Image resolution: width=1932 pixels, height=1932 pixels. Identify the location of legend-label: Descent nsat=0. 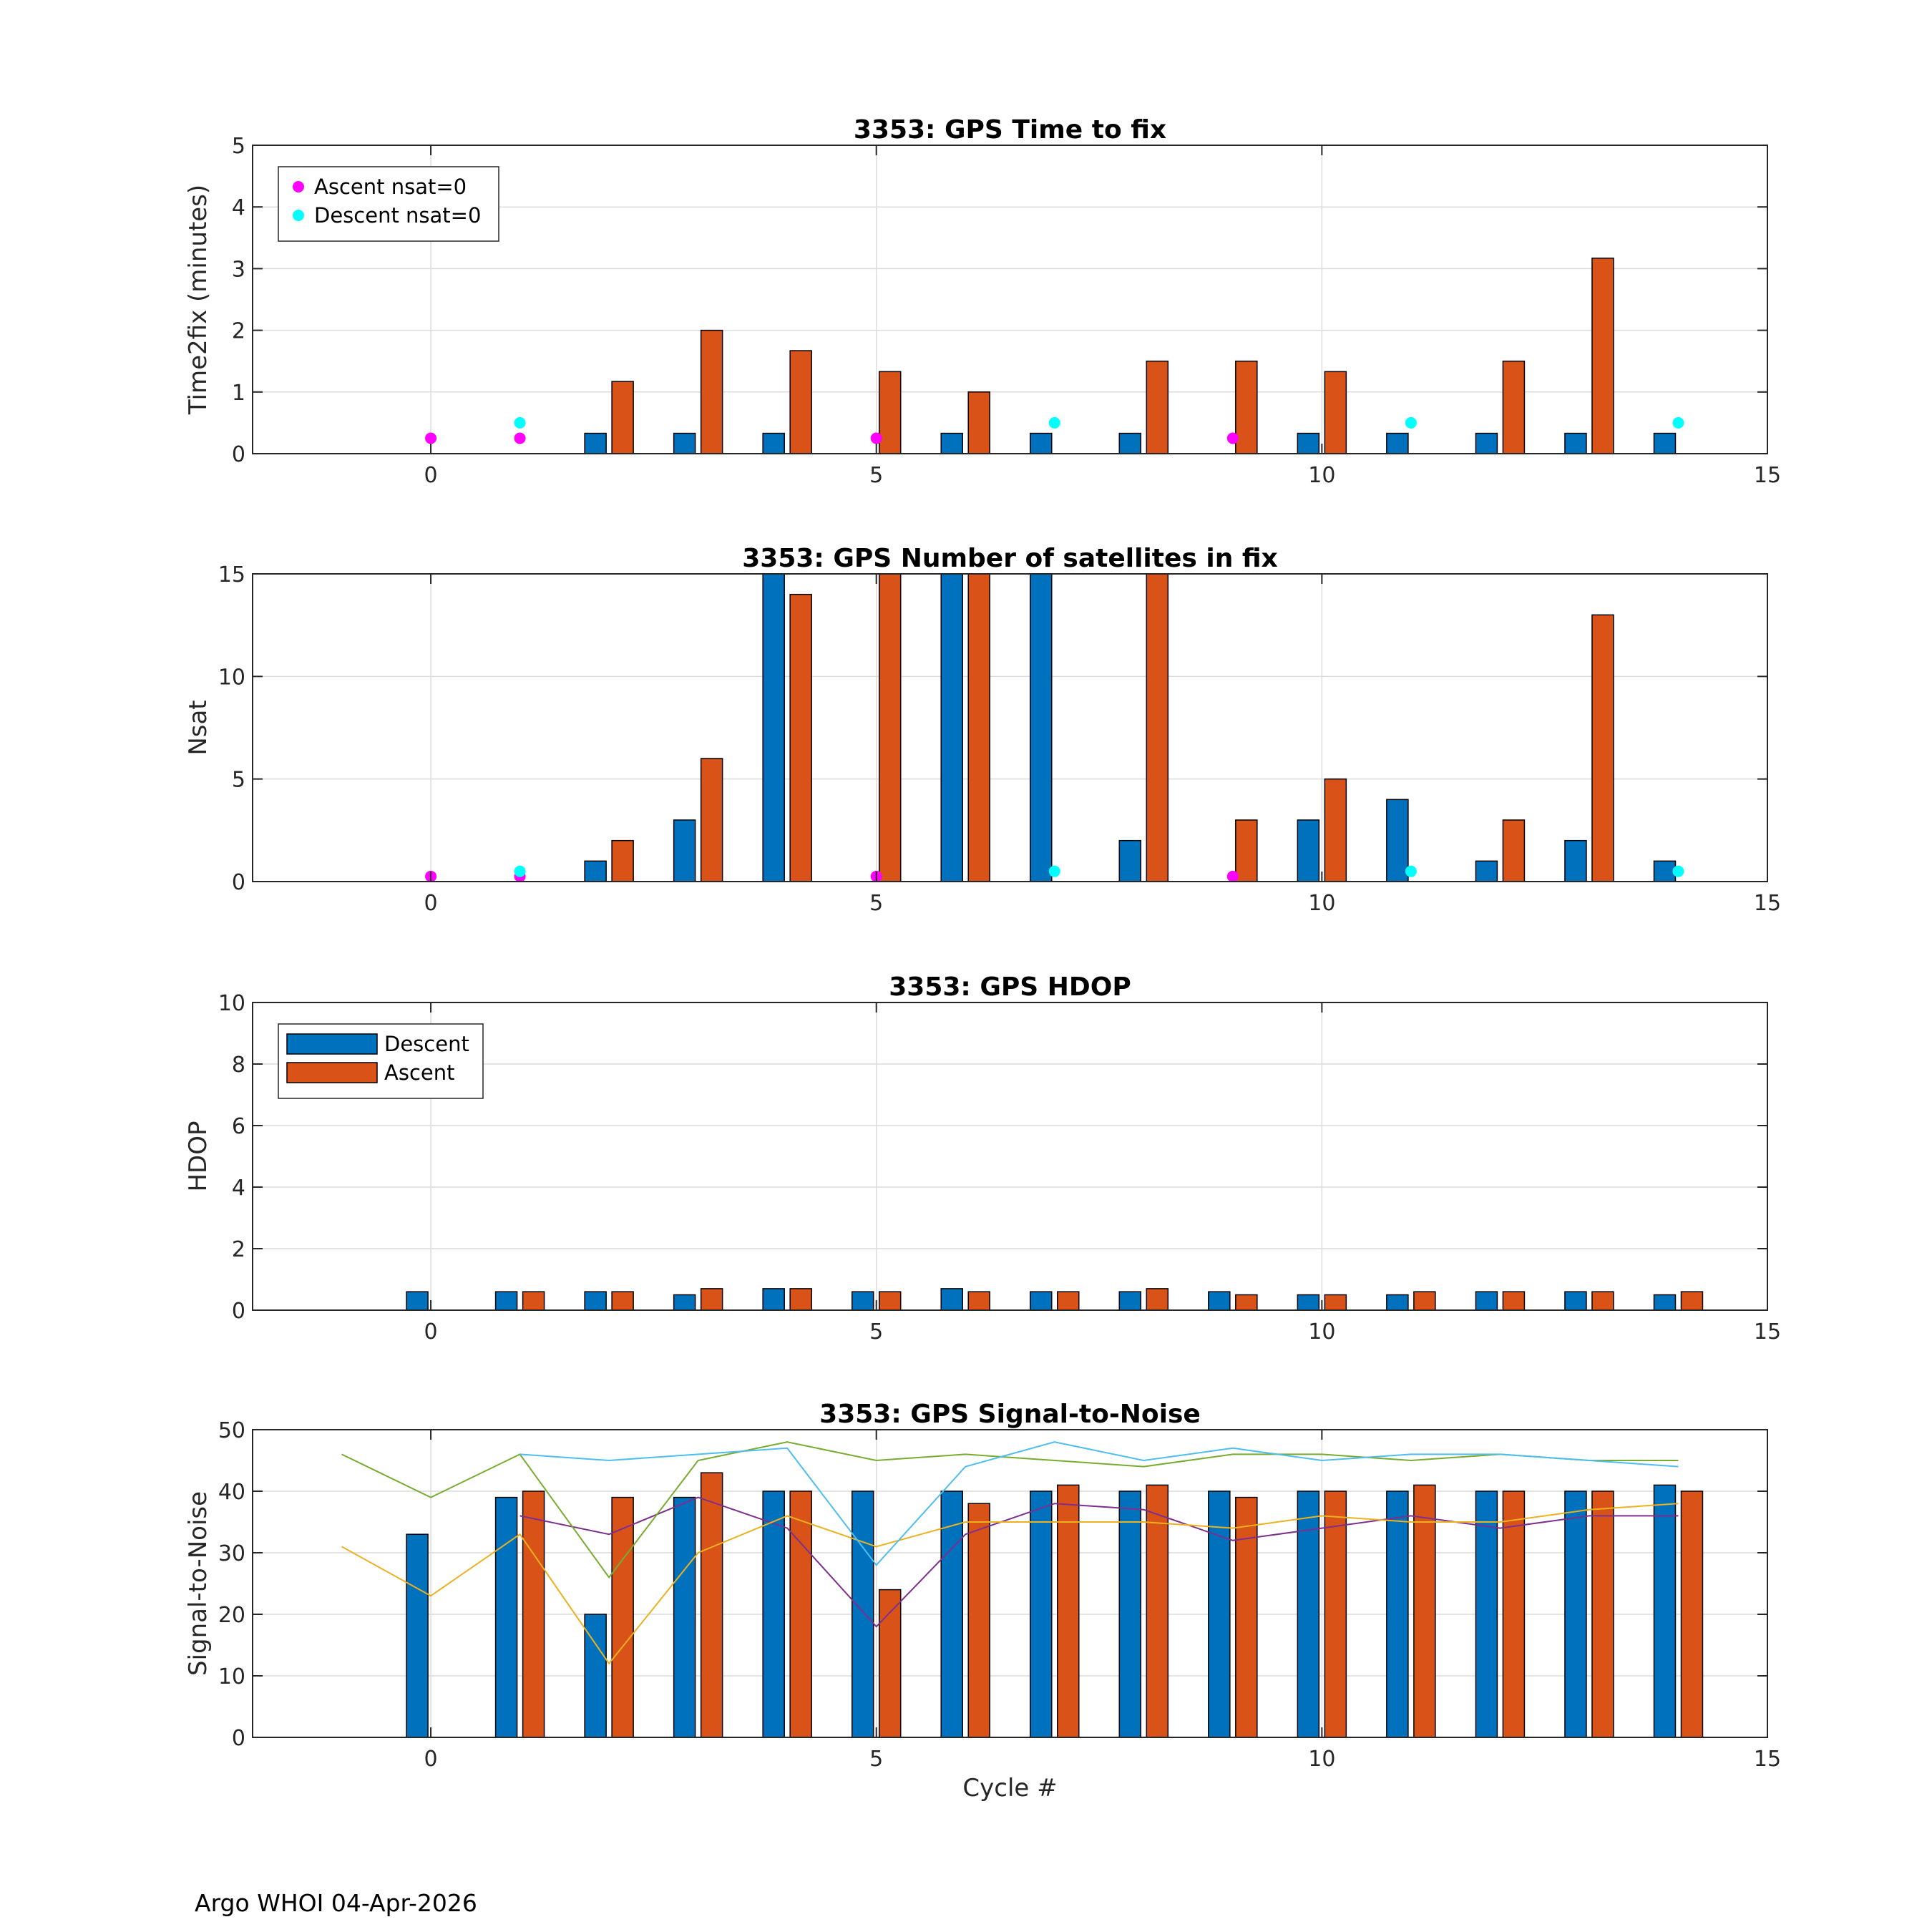
(397, 215).